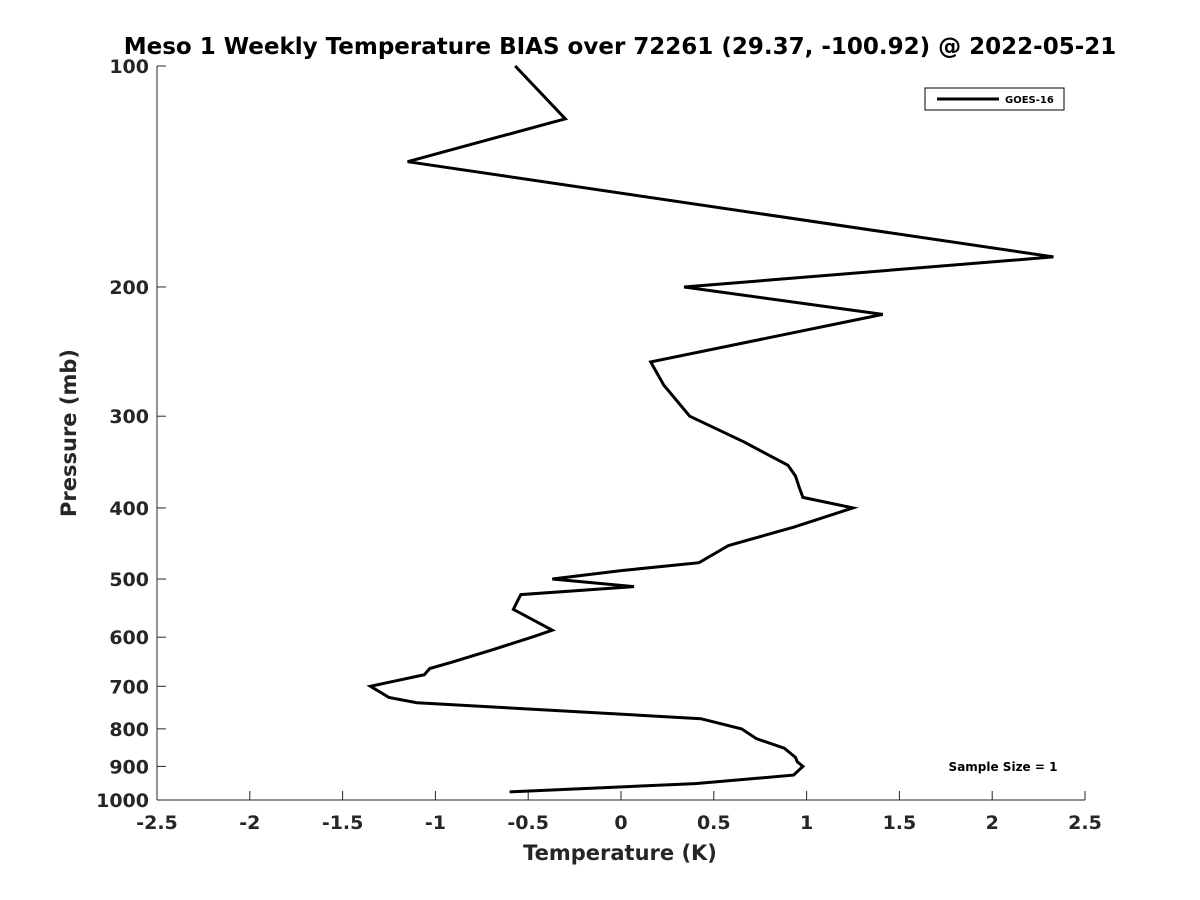  Describe the element at coordinates (620, 853) in the screenshot. I see `x-axis-label: Temperature (K)` at that location.